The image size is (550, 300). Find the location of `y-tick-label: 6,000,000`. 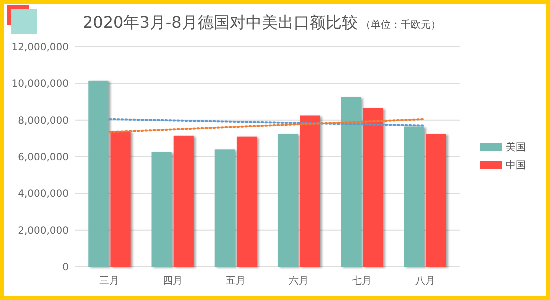

y-tick-label: 6,000,000 is located at coordinates (43, 158).